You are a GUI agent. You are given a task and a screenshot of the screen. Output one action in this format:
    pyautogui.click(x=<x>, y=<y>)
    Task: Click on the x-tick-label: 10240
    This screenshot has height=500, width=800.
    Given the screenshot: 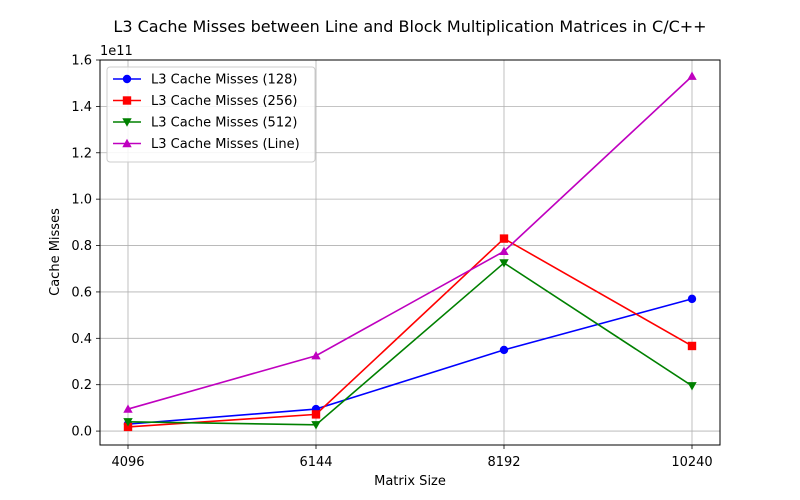 What is the action you would take?
    pyautogui.click(x=691, y=462)
    